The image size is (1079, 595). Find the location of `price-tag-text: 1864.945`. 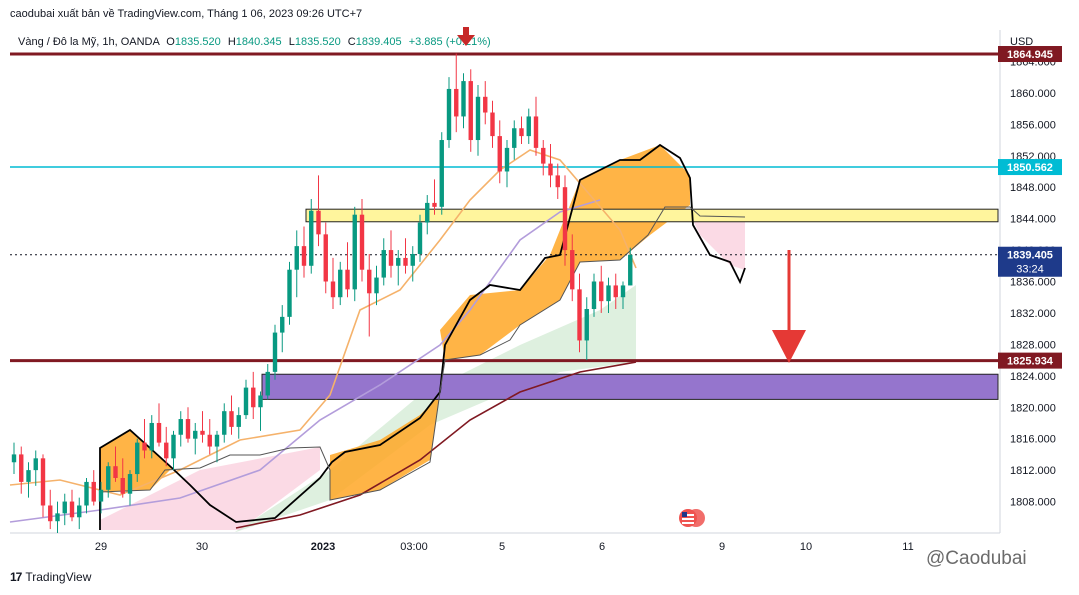

price-tag-text: 1864.945 is located at coordinates (1030, 55).